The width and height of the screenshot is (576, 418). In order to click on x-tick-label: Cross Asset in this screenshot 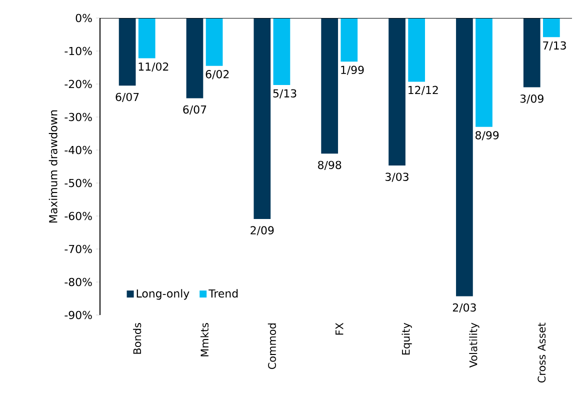, I will do `click(542, 352)`.